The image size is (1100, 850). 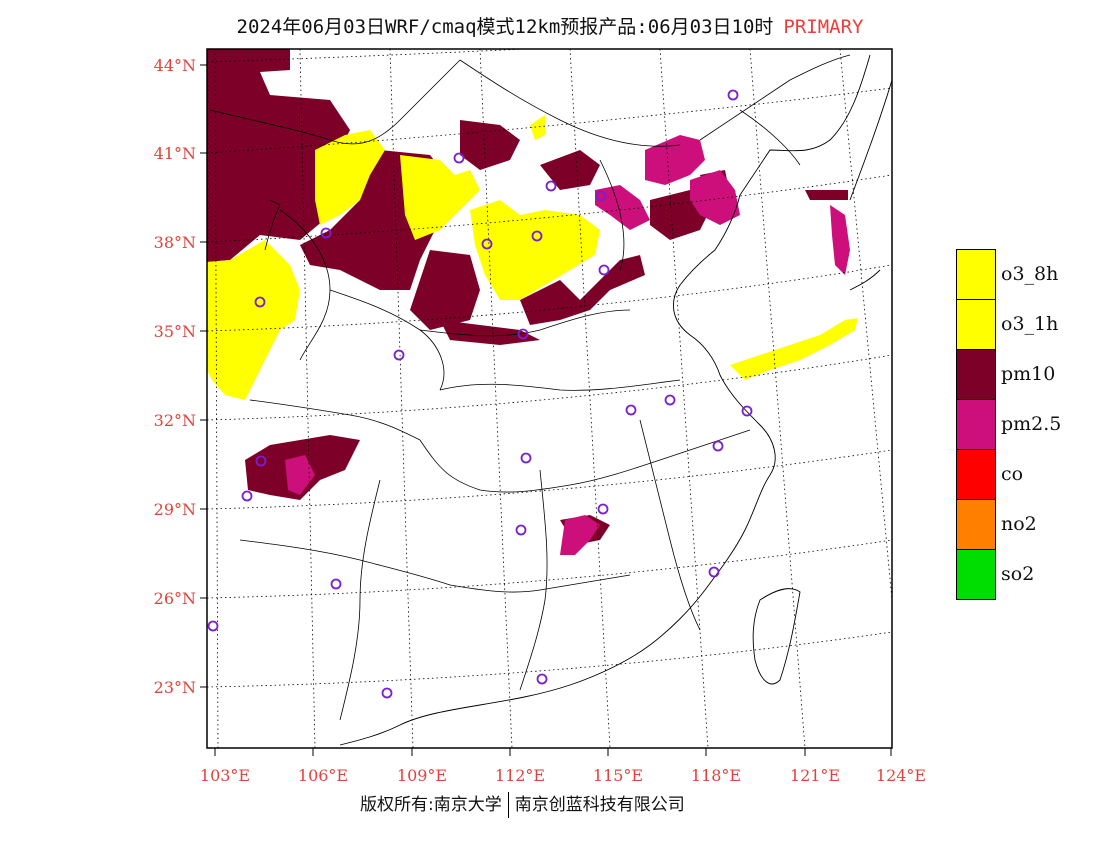 I want to click on legend-label: so2, so click(x=1018, y=574).